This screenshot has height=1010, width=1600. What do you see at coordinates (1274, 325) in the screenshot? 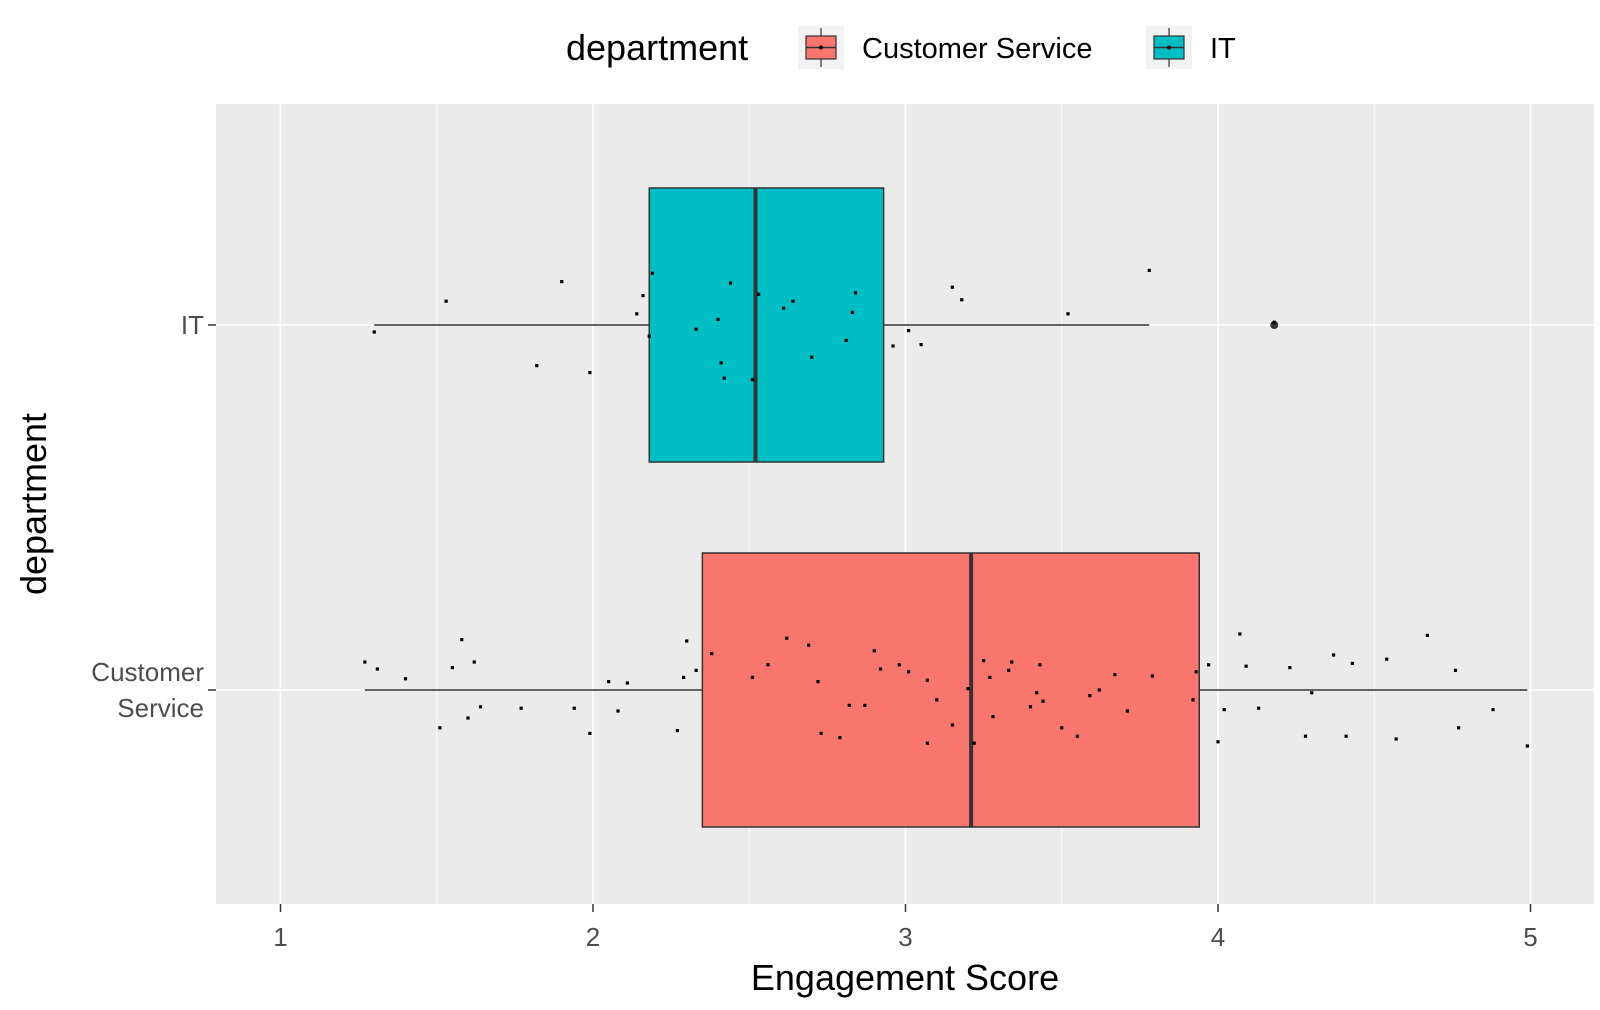
I see `outlier-point` at bounding box center [1274, 325].